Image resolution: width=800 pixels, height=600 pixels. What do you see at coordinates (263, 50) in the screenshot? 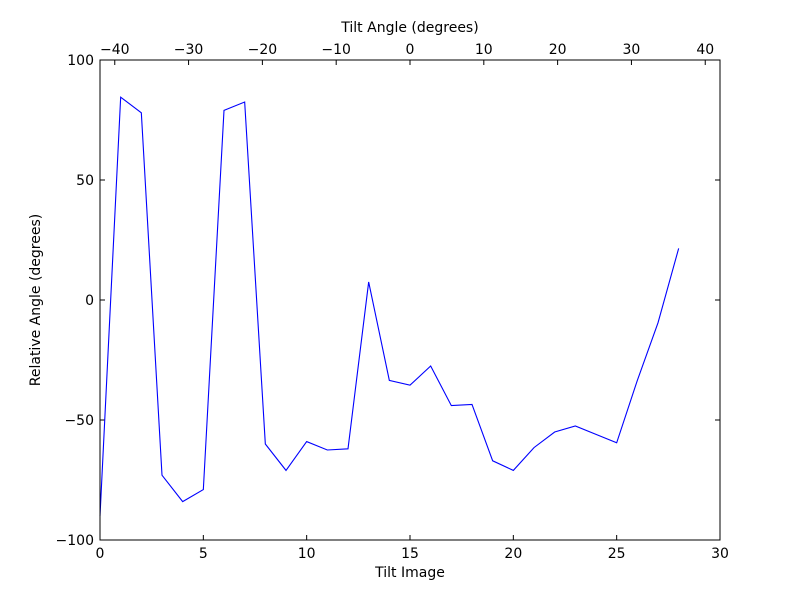
I see `top-x-tick-label: −20` at bounding box center [263, 50].